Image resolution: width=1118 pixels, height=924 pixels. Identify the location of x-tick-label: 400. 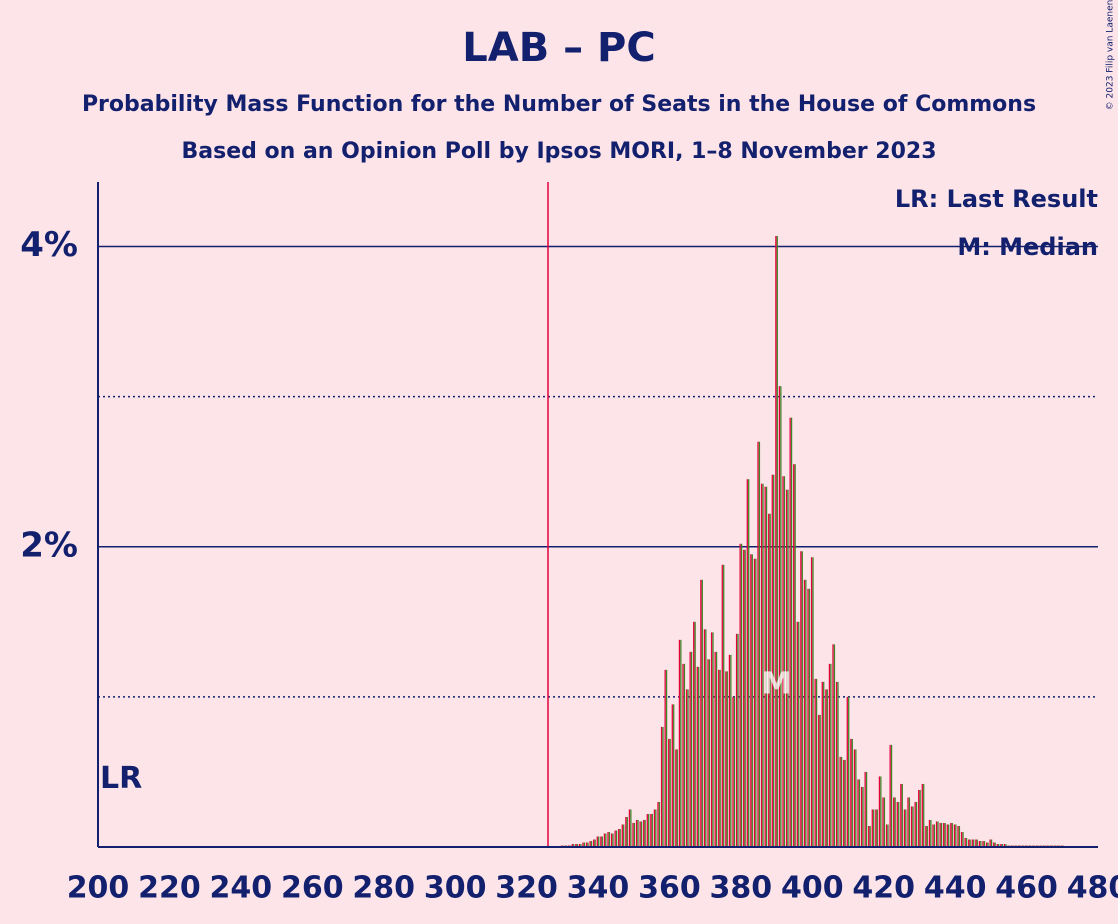
(812, 888).